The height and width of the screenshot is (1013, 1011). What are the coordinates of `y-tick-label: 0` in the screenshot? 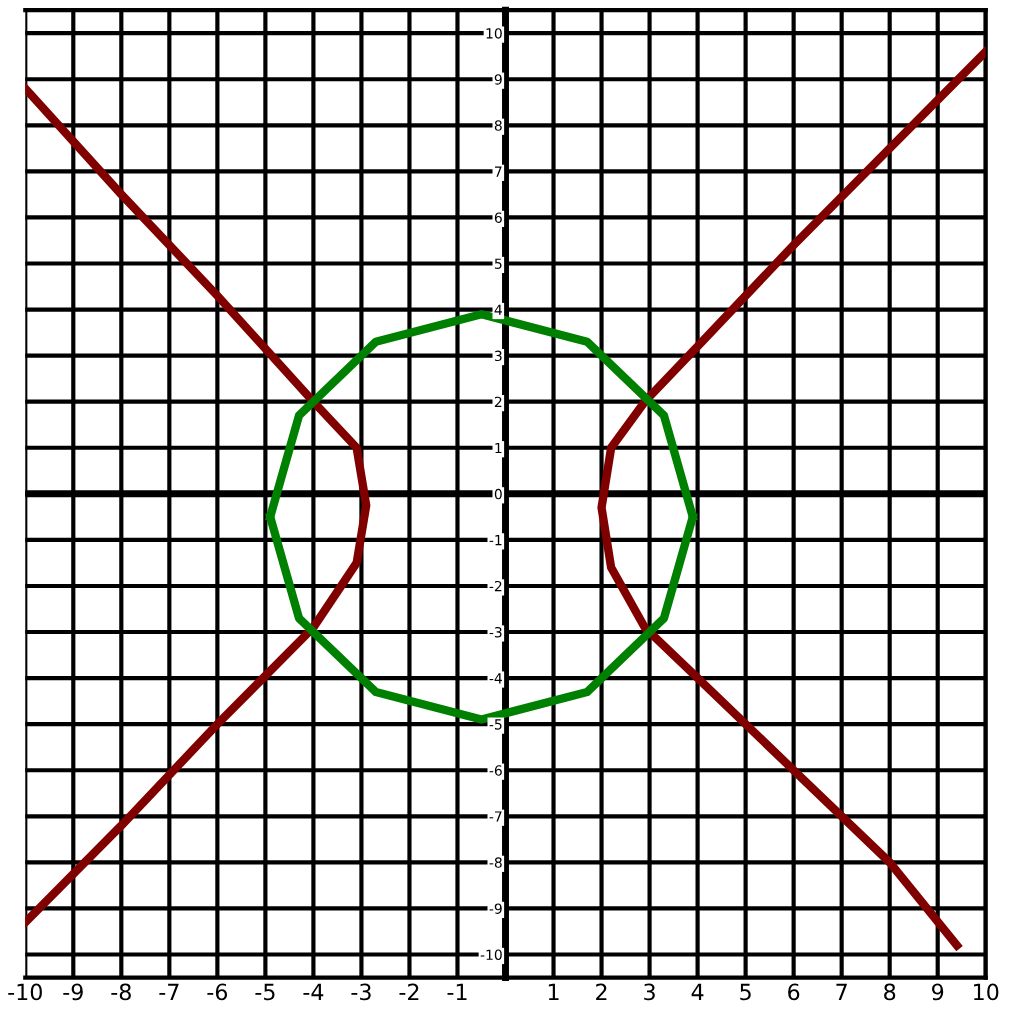 It's located at (498, 494).